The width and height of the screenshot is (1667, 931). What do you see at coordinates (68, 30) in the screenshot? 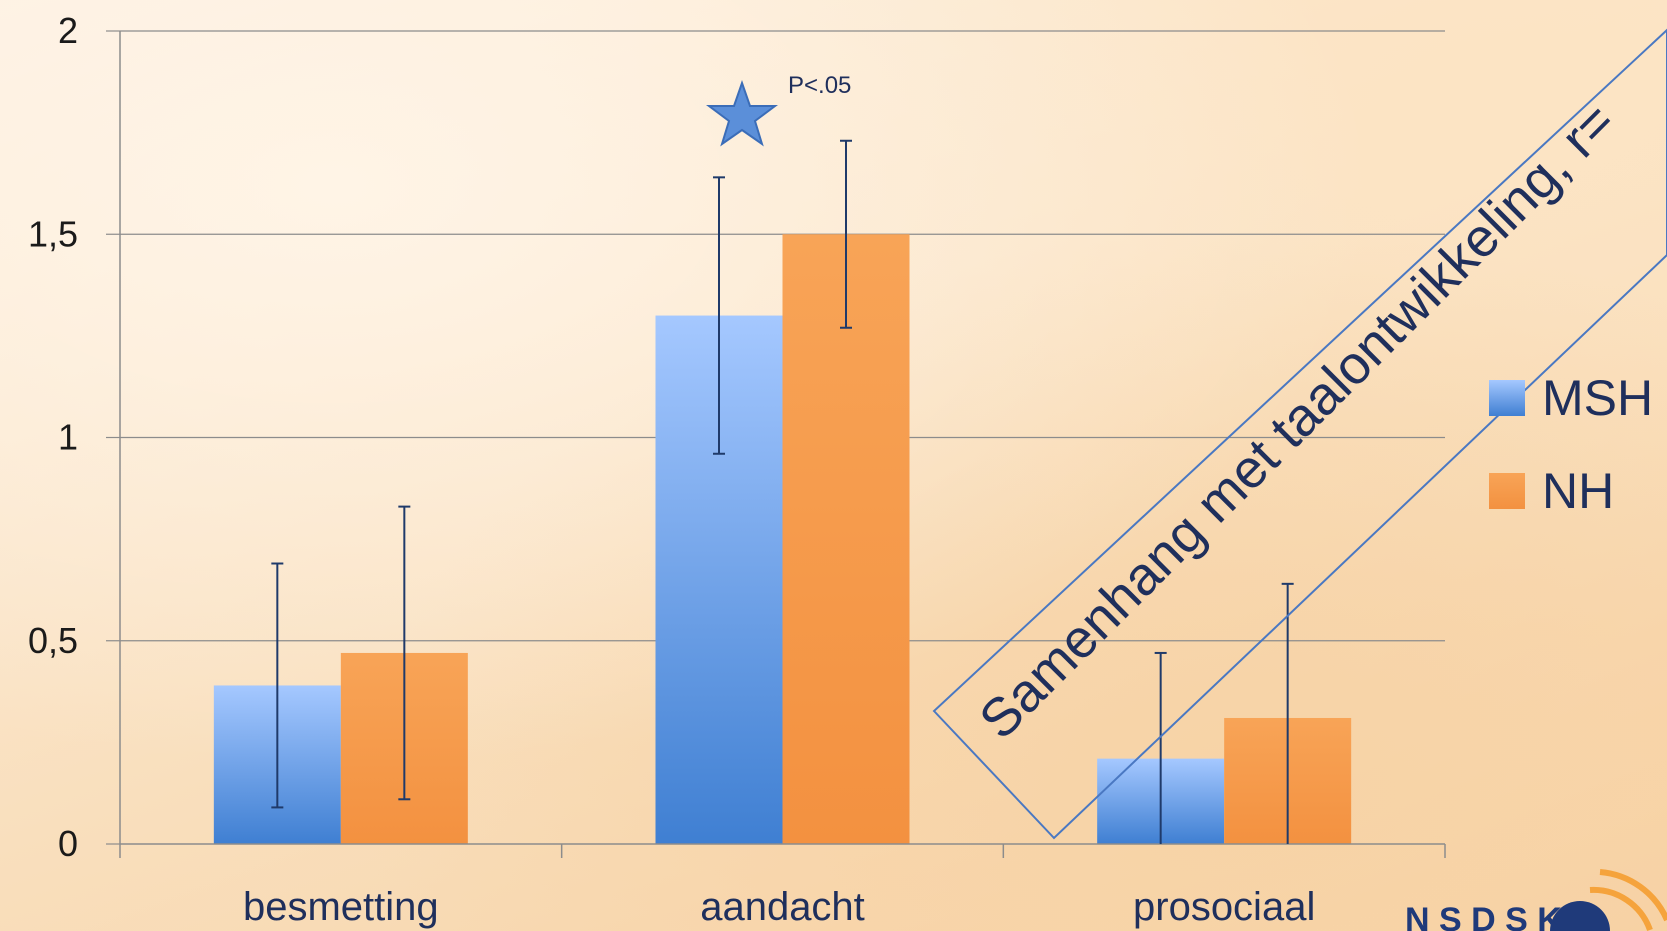
I see `y-tick-label: 2` at bounding box center [68, 30].